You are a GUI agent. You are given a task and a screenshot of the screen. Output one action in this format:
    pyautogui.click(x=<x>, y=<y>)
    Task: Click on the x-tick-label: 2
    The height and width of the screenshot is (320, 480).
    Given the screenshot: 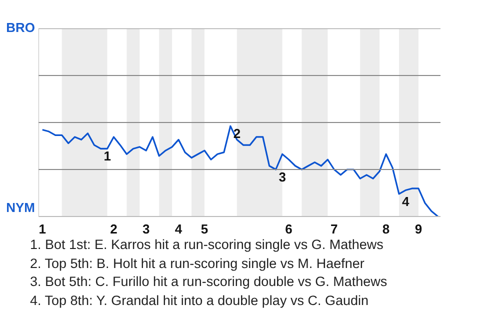 What is the action you would take?
    pyautogui.click(x=114, y=229)
    